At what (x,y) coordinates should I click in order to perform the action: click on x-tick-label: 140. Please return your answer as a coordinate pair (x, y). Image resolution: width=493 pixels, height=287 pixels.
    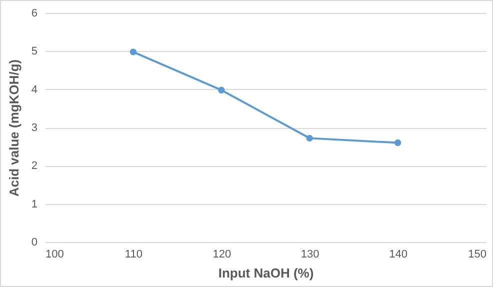
    Looking at the image, I should click on (398, 254).